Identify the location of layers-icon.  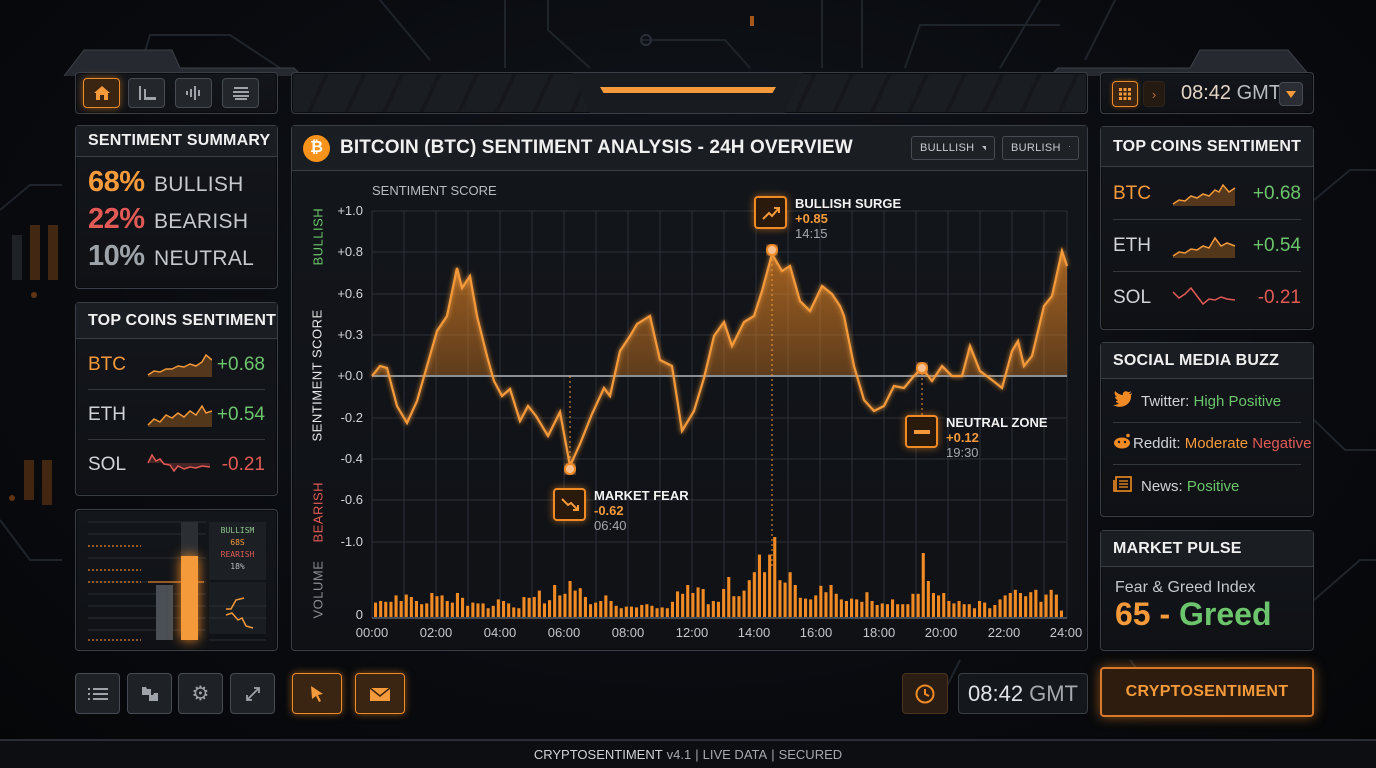
(149, 693).